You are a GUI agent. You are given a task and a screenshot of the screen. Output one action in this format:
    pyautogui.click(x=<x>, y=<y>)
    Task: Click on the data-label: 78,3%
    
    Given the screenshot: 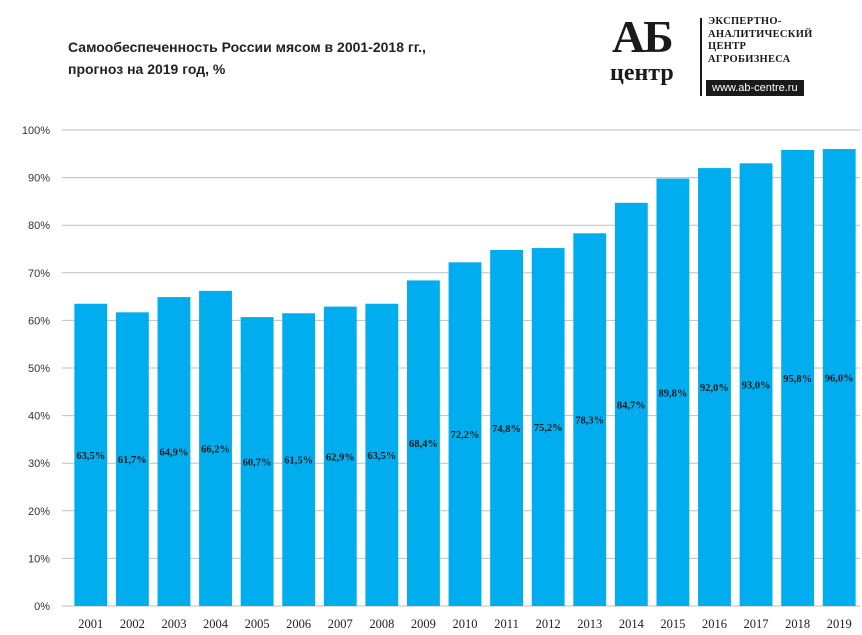 What is the action you would take?
    pyautogui.click(x=589, y=421)
    